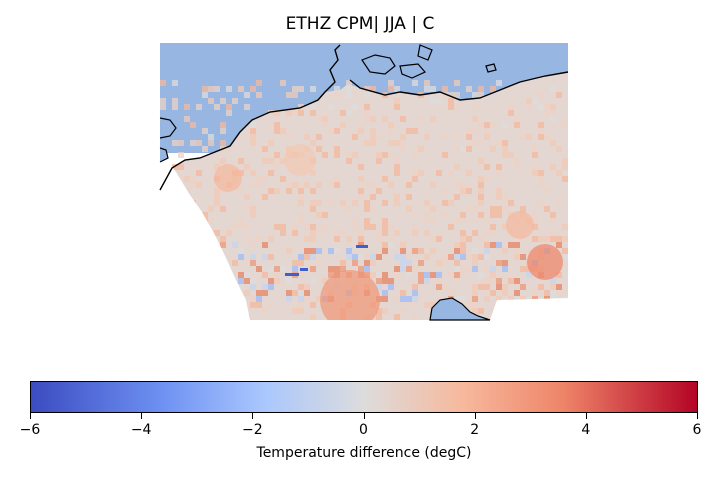 The height and width of the screenshot is (480, 720). What do you see at coordinates (164, 155) in the screenshot?
I see `coastline-britain-south` at bounding box center [164, 155].